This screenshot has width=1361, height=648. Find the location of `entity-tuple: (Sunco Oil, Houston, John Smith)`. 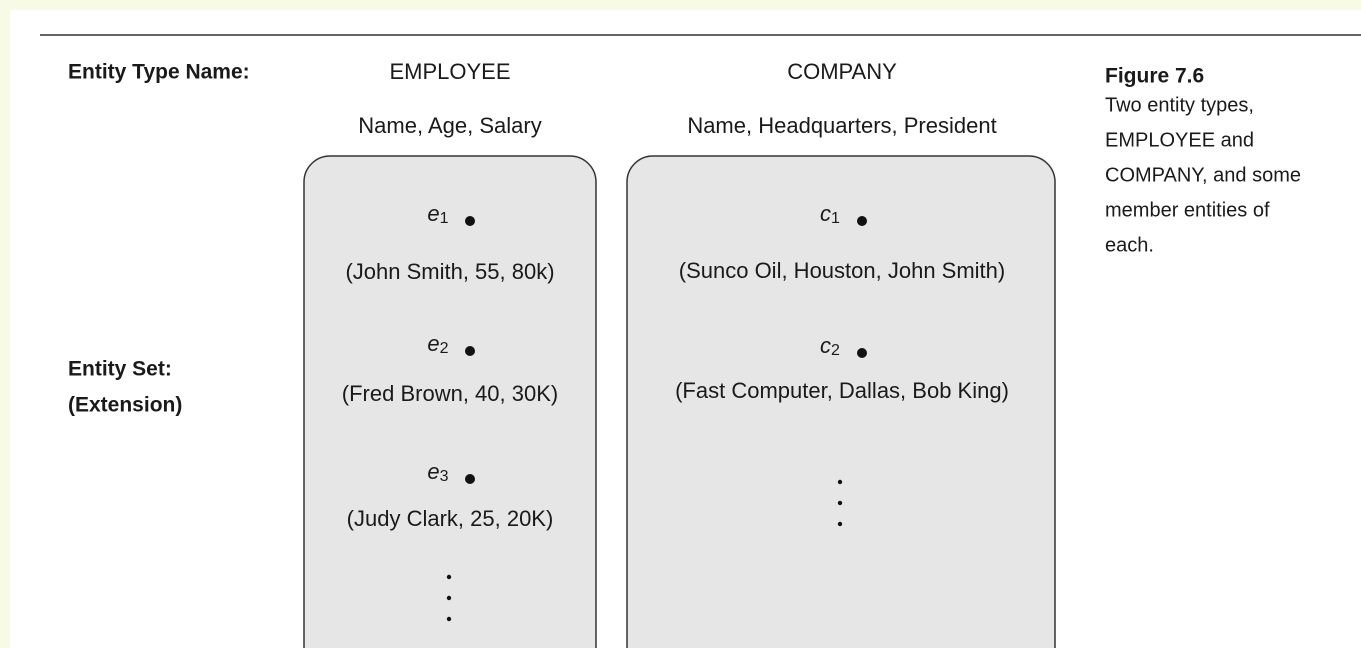

entity-tuple: (Sunco Oil, Houston, John Smith) is located at coordinates (842, 270).